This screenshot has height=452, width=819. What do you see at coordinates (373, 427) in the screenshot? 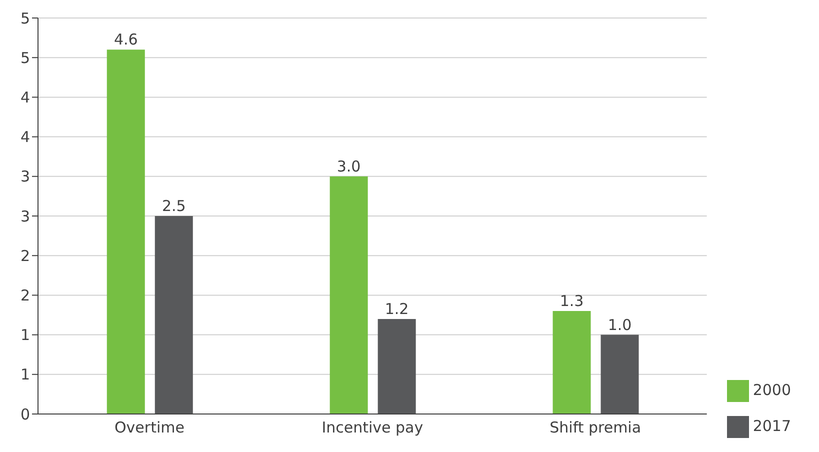
I see `x-tick-label: Incentive pay` at bounding box center [373, 427].